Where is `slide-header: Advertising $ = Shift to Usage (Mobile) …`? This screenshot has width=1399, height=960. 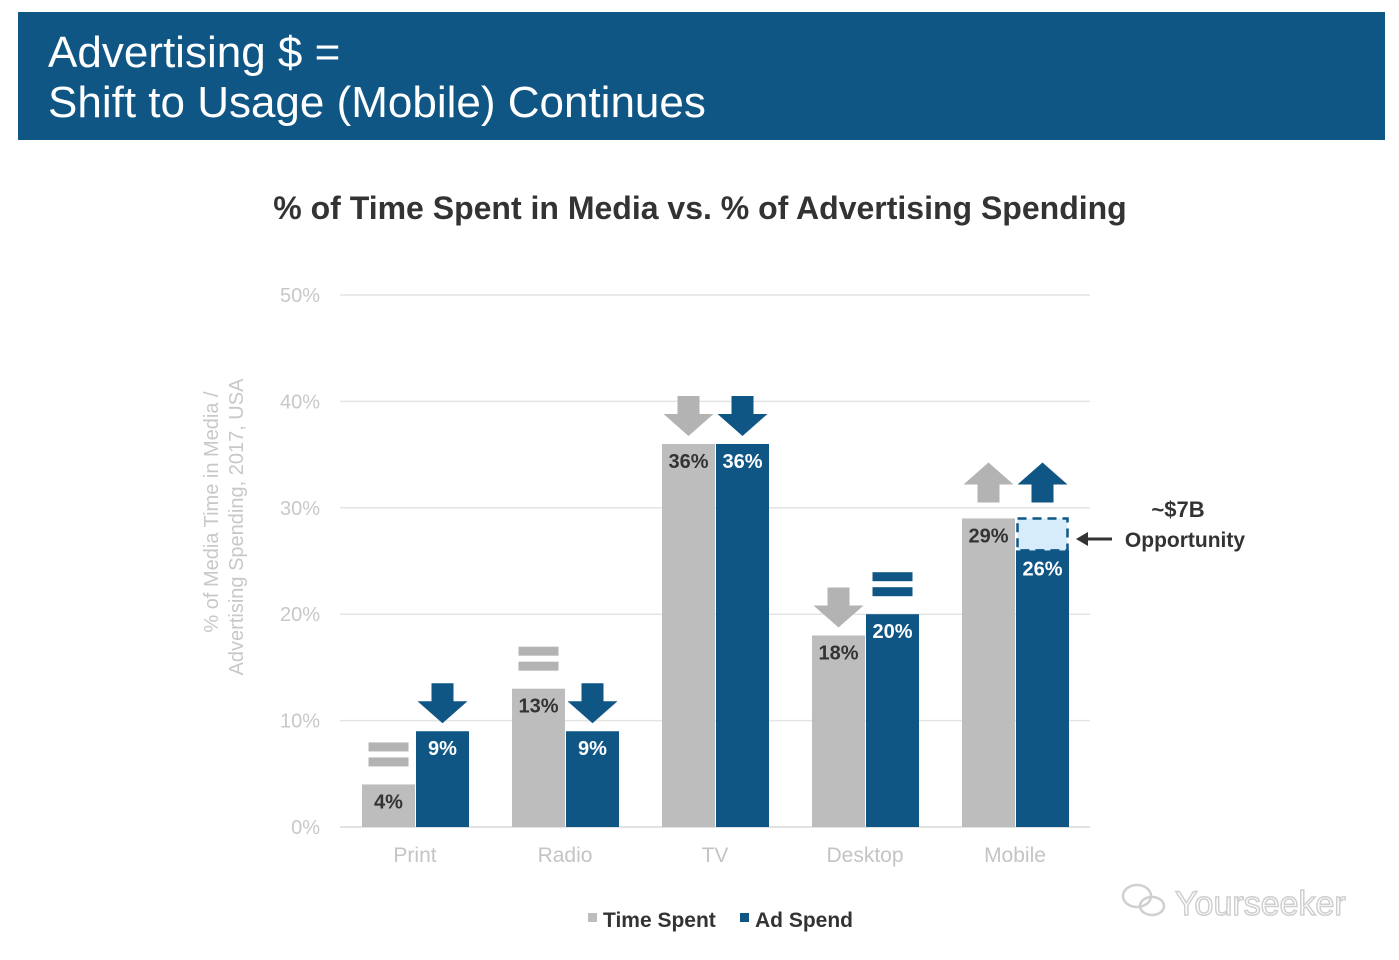
slide-header: Advertising $ = Shift to Usage (Mobile) … is located at coordinates (701, 76).